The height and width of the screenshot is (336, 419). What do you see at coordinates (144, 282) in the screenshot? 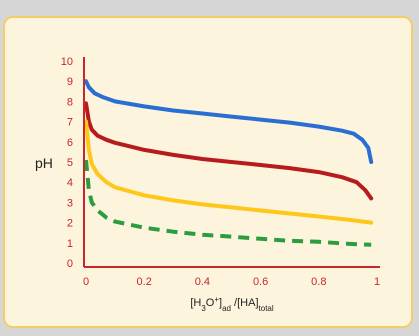
I see `x-tick-label: 0.2` at bounding box center [144, 282].